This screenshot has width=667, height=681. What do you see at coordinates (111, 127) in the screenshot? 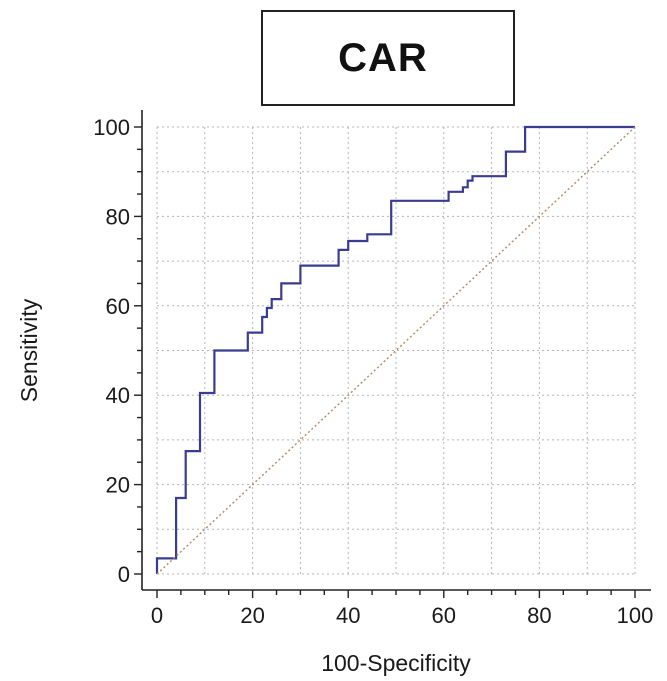
I see `y-tick-label: 100` at bounding box center [111, 127].